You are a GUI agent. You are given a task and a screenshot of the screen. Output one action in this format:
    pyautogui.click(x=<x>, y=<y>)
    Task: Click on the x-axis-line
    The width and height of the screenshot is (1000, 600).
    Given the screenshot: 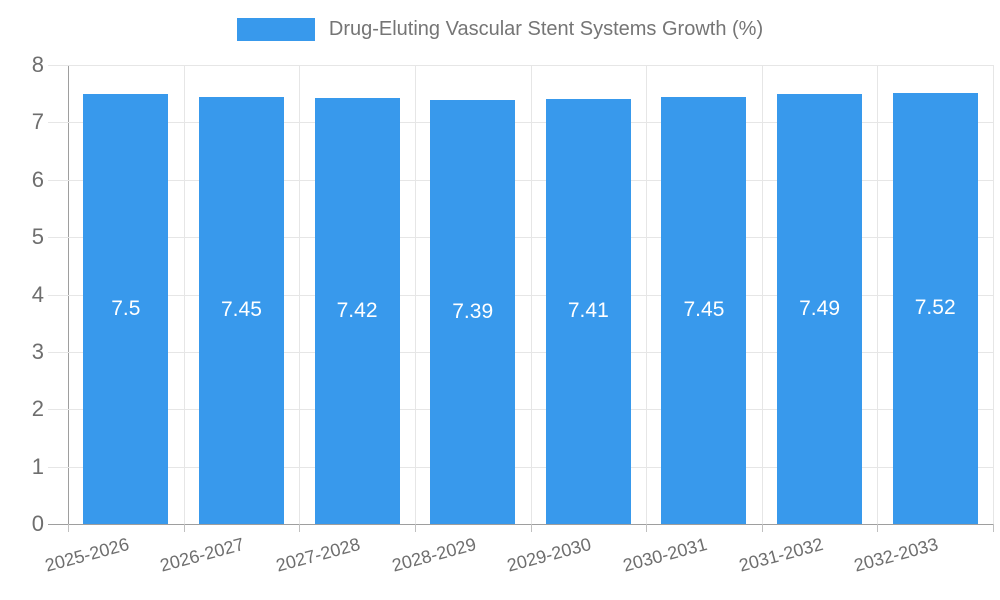 What is the action you would take?
    pyautogui.click(x=520, y=524)
    